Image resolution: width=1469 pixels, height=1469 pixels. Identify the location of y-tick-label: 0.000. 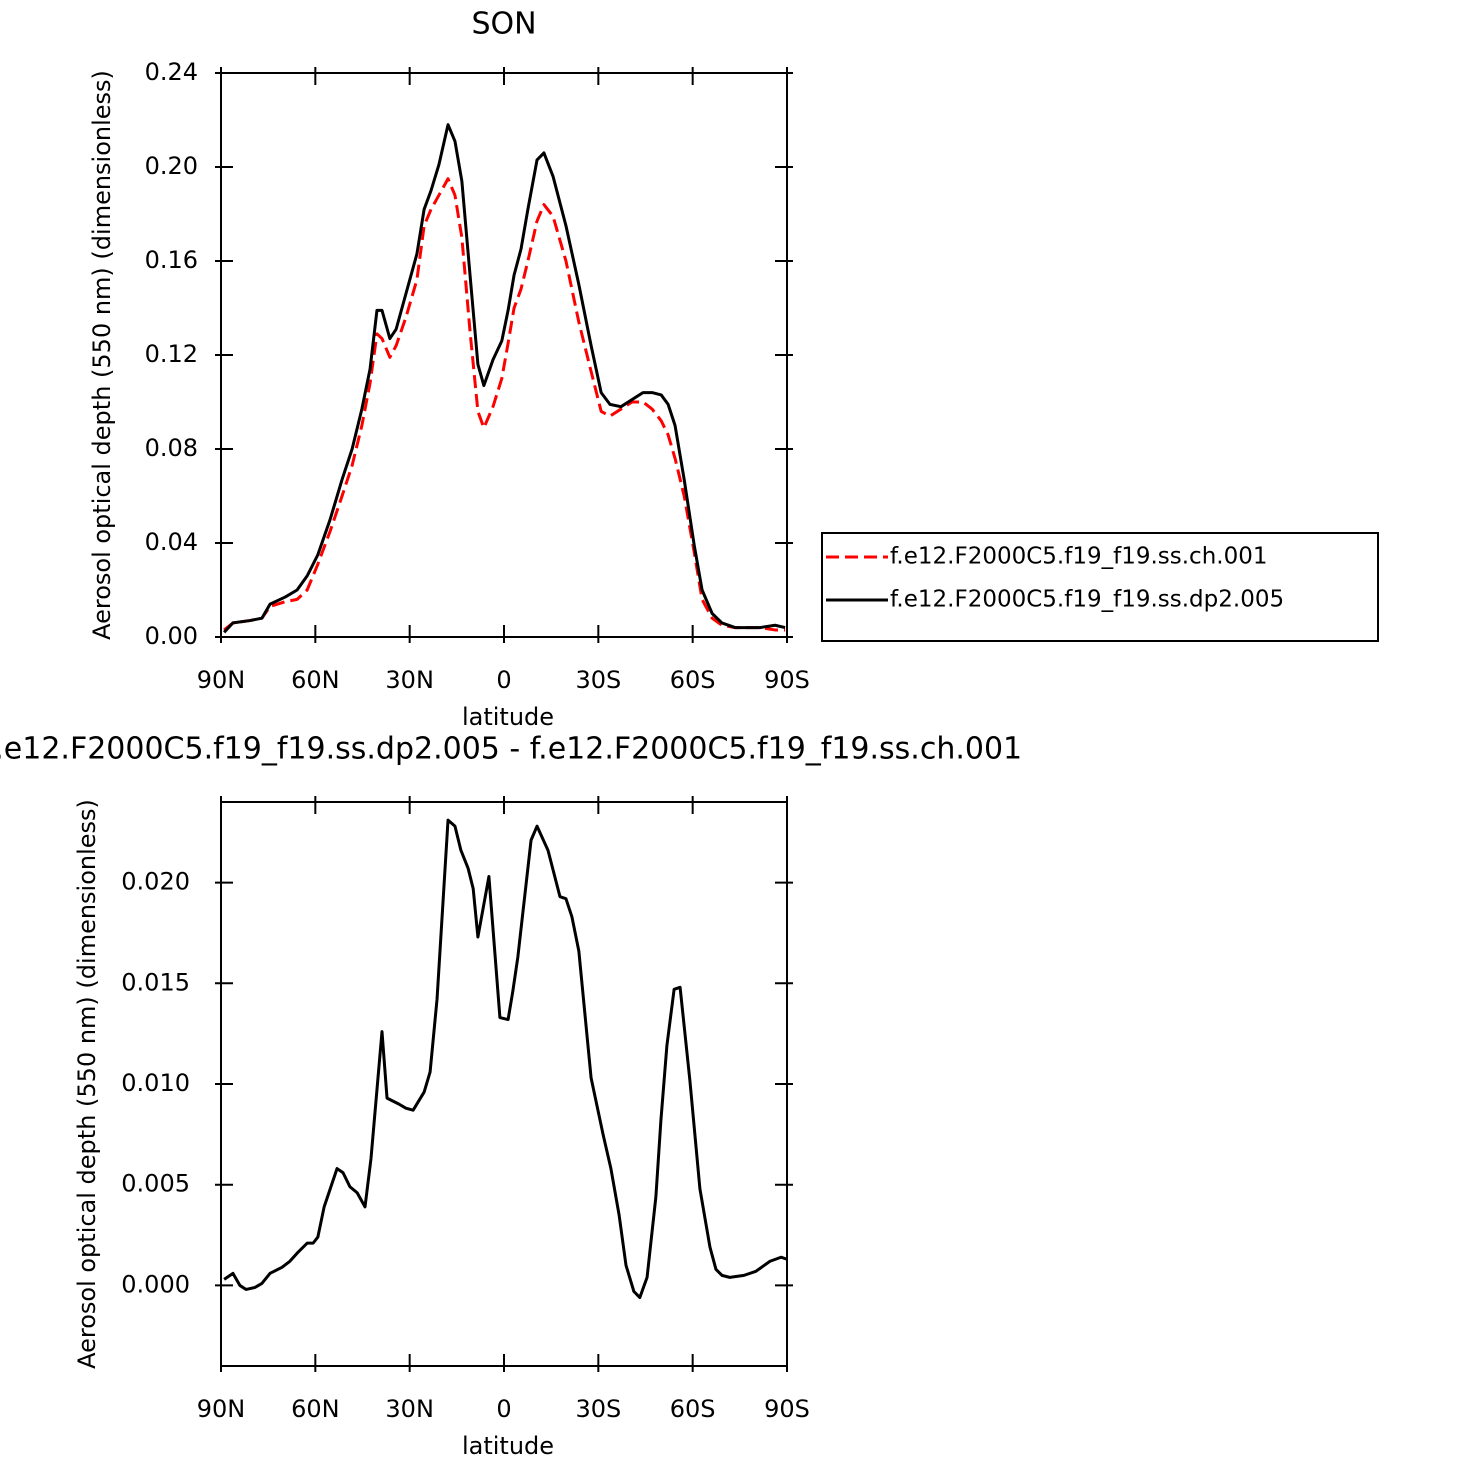
(155, 1284).